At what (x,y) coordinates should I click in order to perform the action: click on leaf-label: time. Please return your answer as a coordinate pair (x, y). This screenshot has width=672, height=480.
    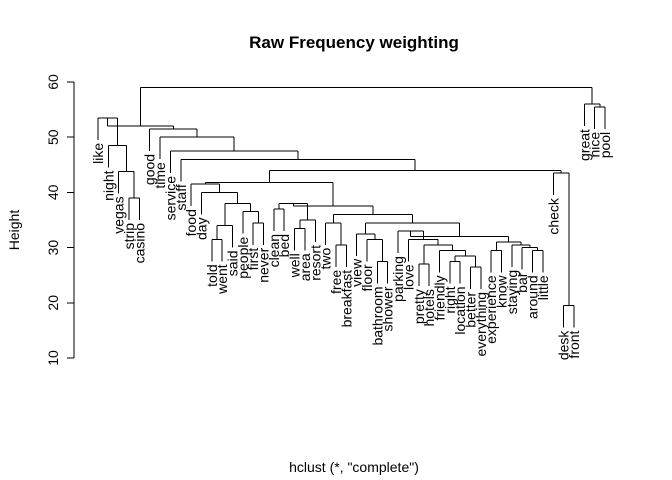
    Looking at the image, I should click on (160, 175).